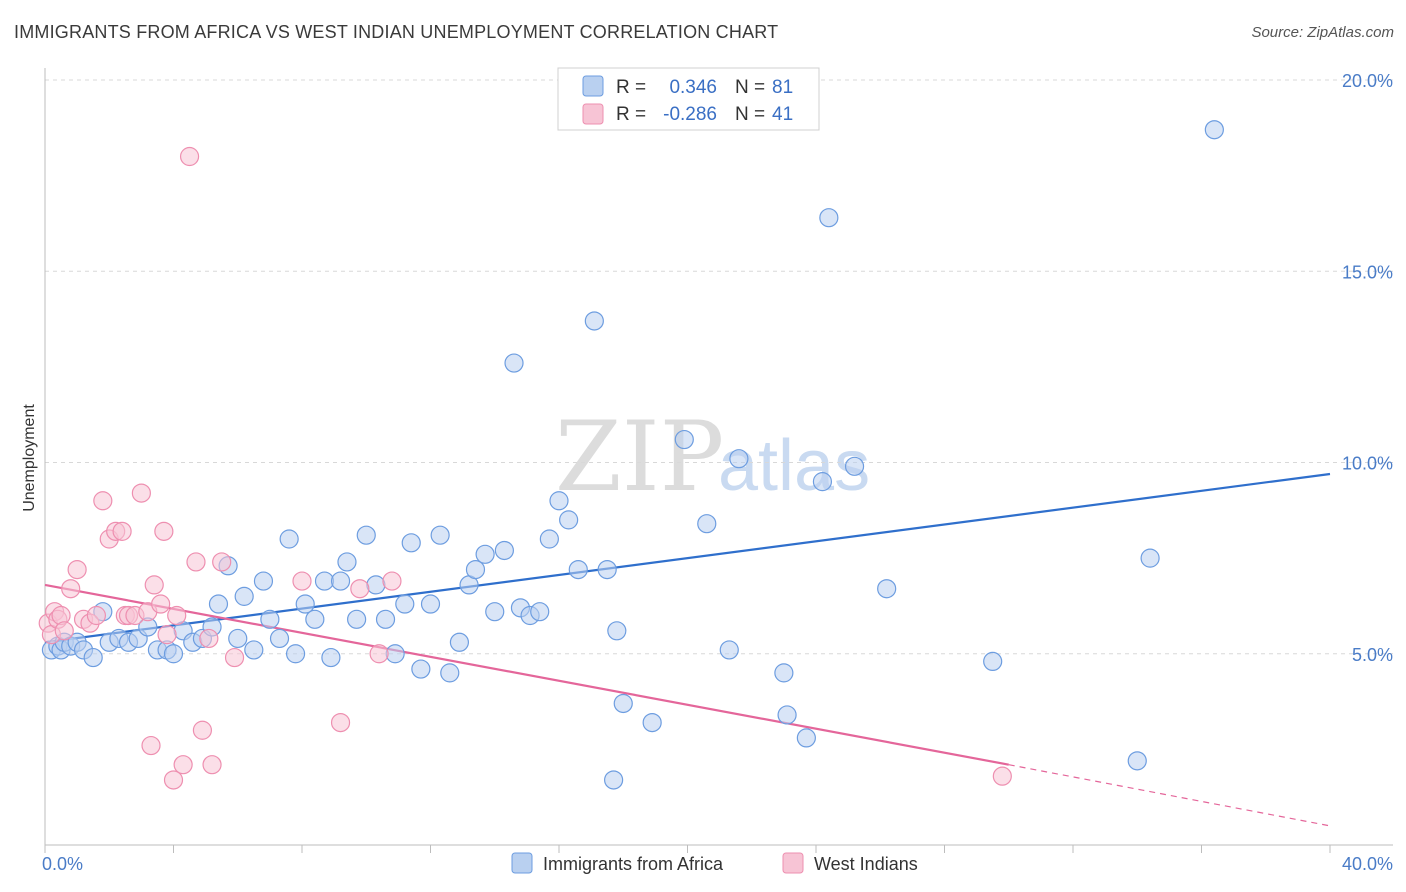 Image resolution: width=1406 pixels, height=892 pixels. What do you see at coordinates (1169, 795) in the screenshot?
I see `trend-line-west-indians-extension` at bounding box center [1169, 795].